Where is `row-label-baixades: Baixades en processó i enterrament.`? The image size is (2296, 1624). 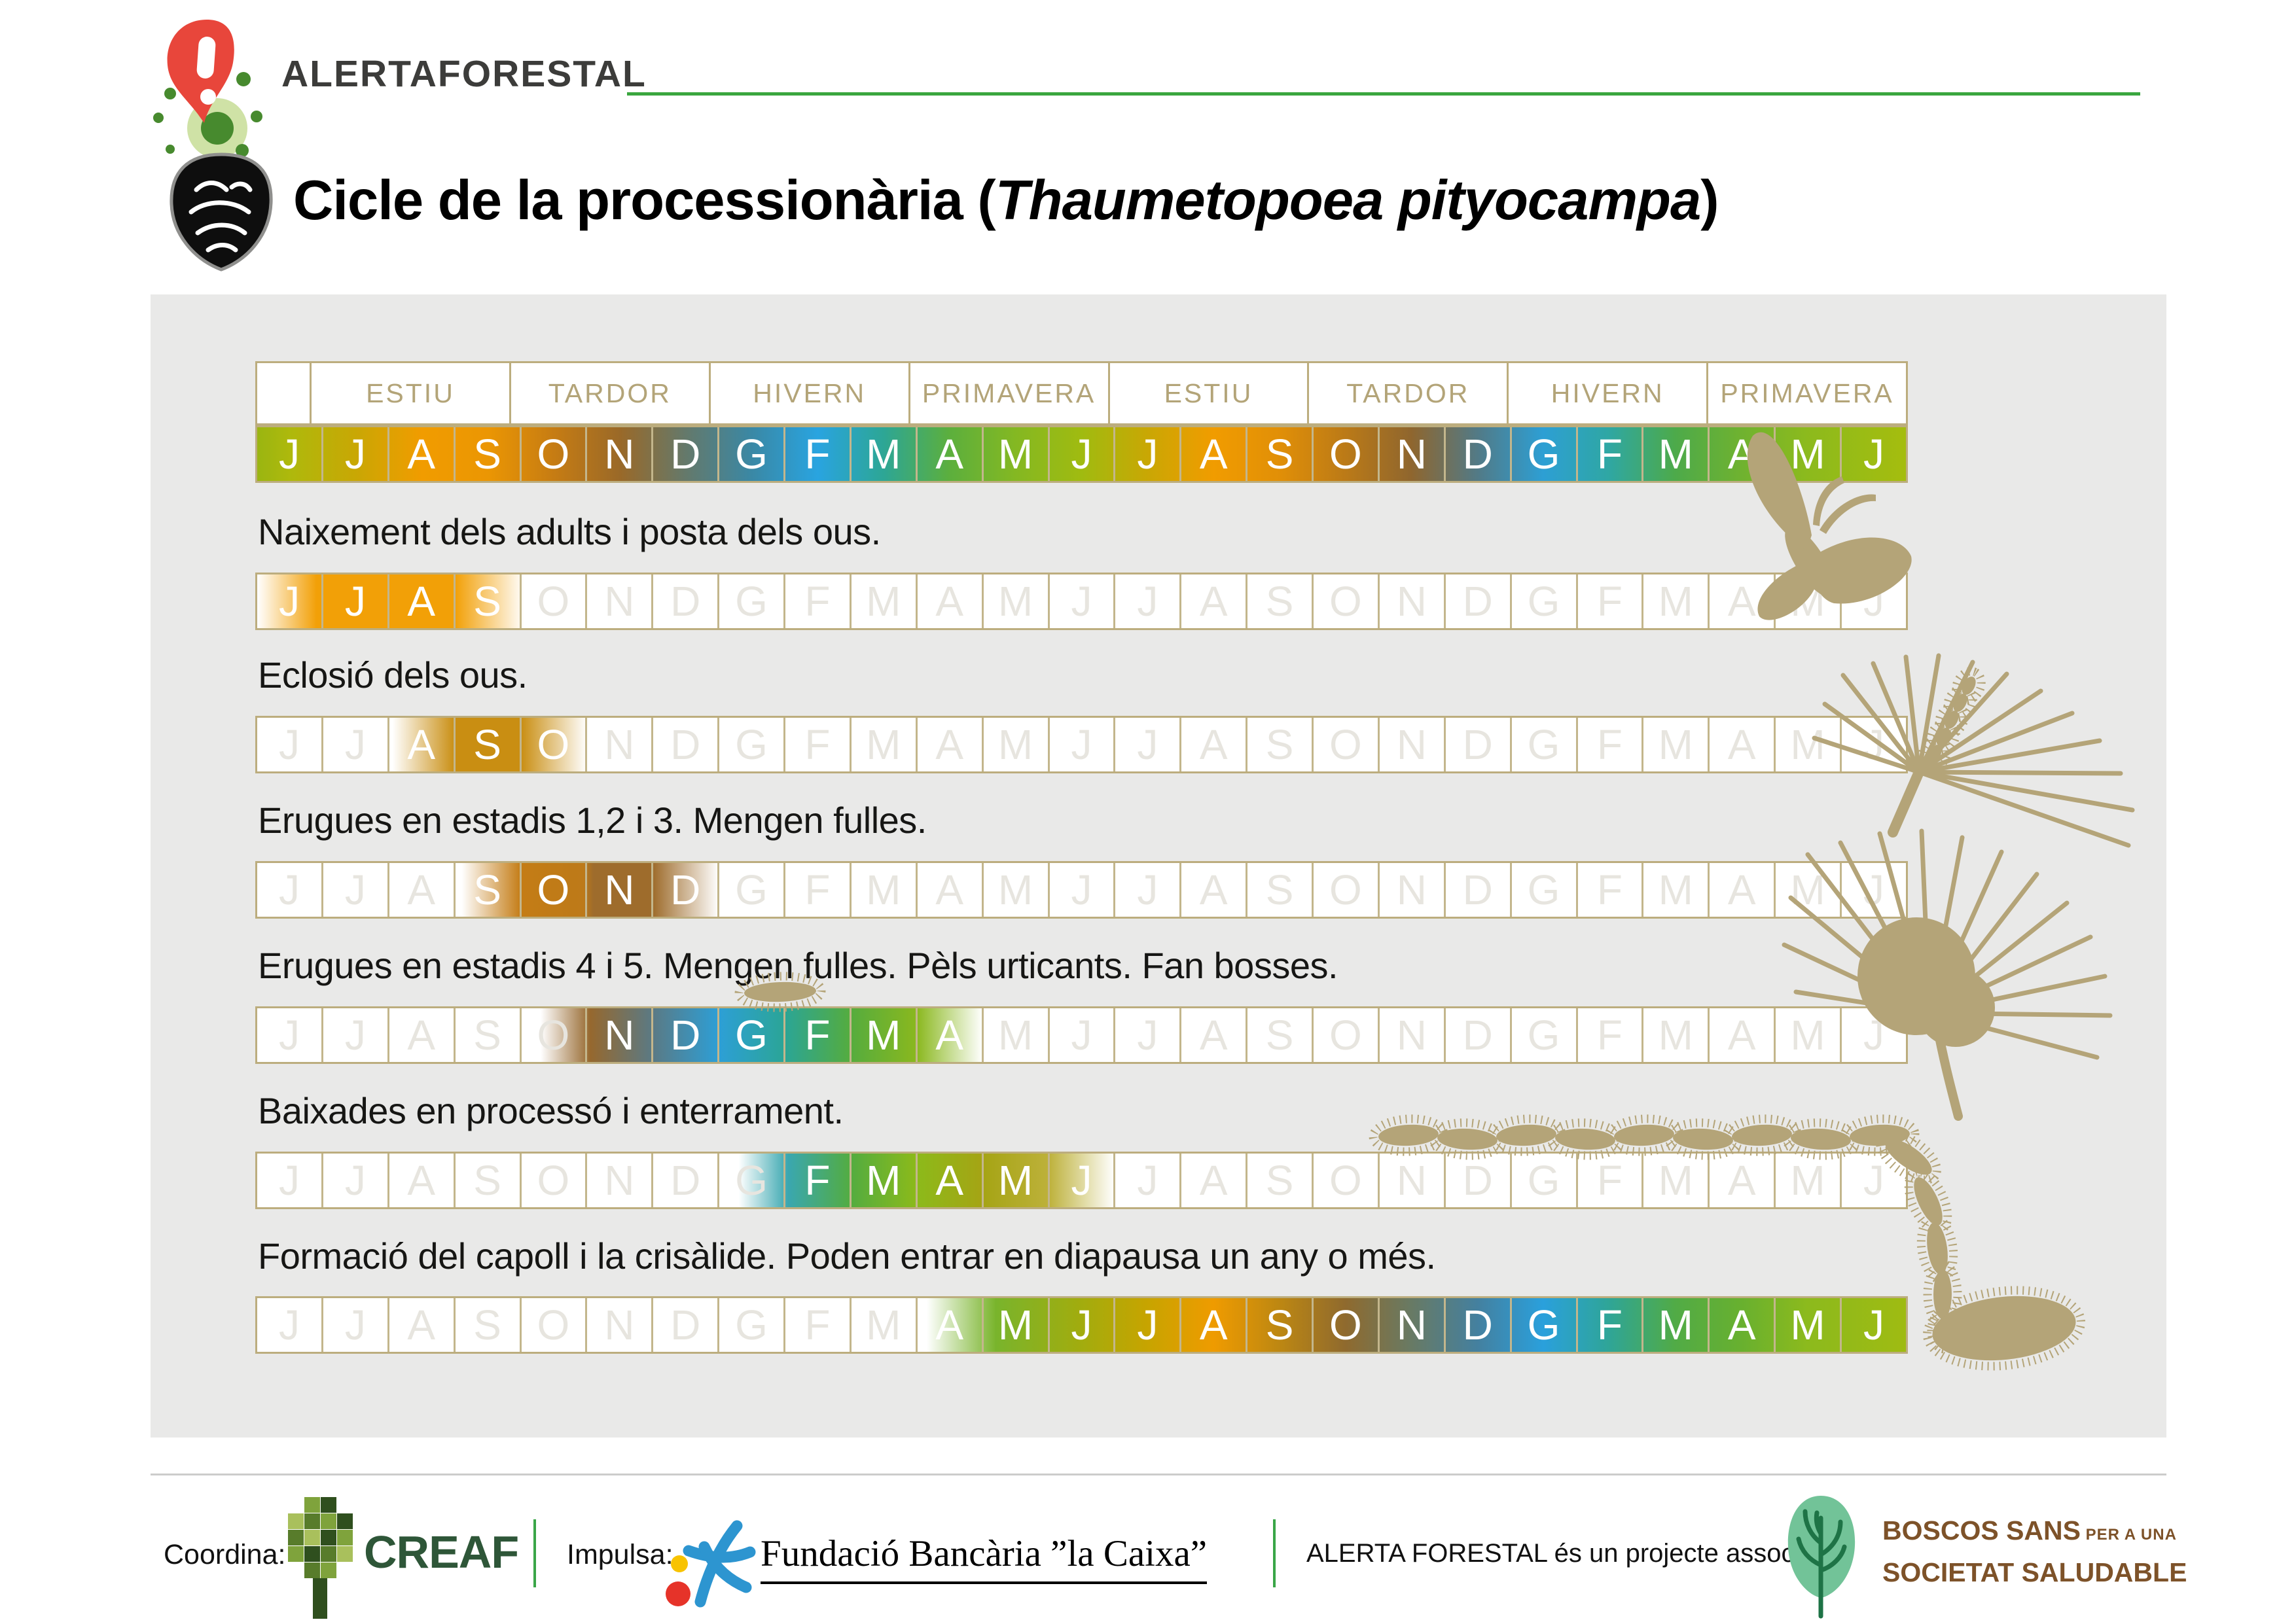 row-label-baixades: Baixades en processó i enterrament. is located at coordinates (551, 1110).